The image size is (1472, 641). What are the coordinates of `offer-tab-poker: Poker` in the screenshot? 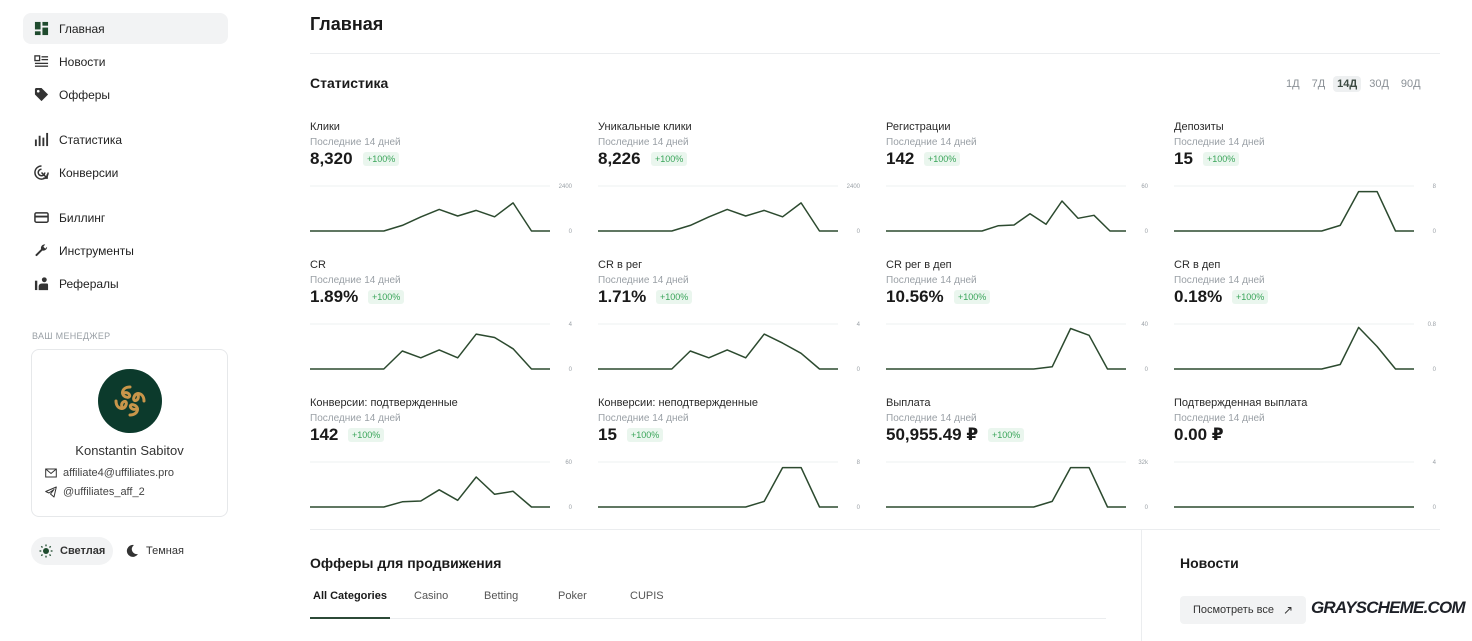 It's located at (572, 596).